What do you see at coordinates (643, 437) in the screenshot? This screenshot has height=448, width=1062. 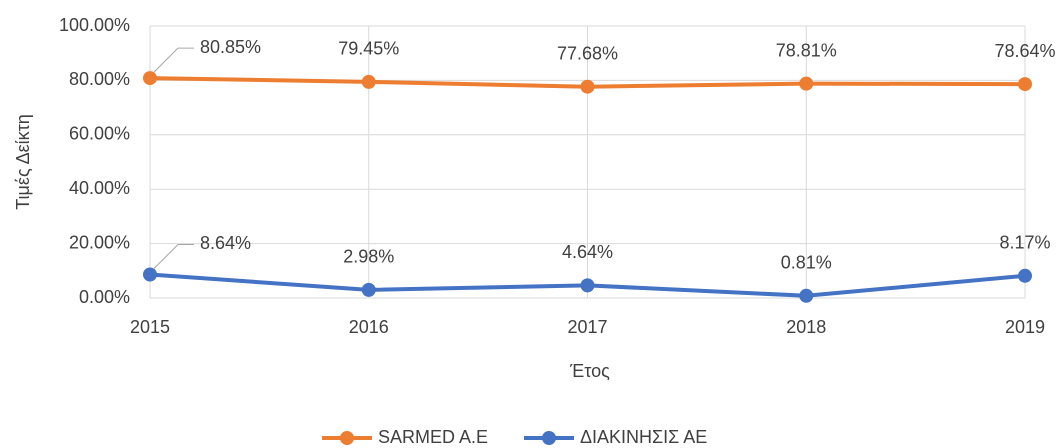 I see `legend-label: ΔΙΑΚΙΝΗΣΙΣ ΑΕ` at bounding box center [643, 437].